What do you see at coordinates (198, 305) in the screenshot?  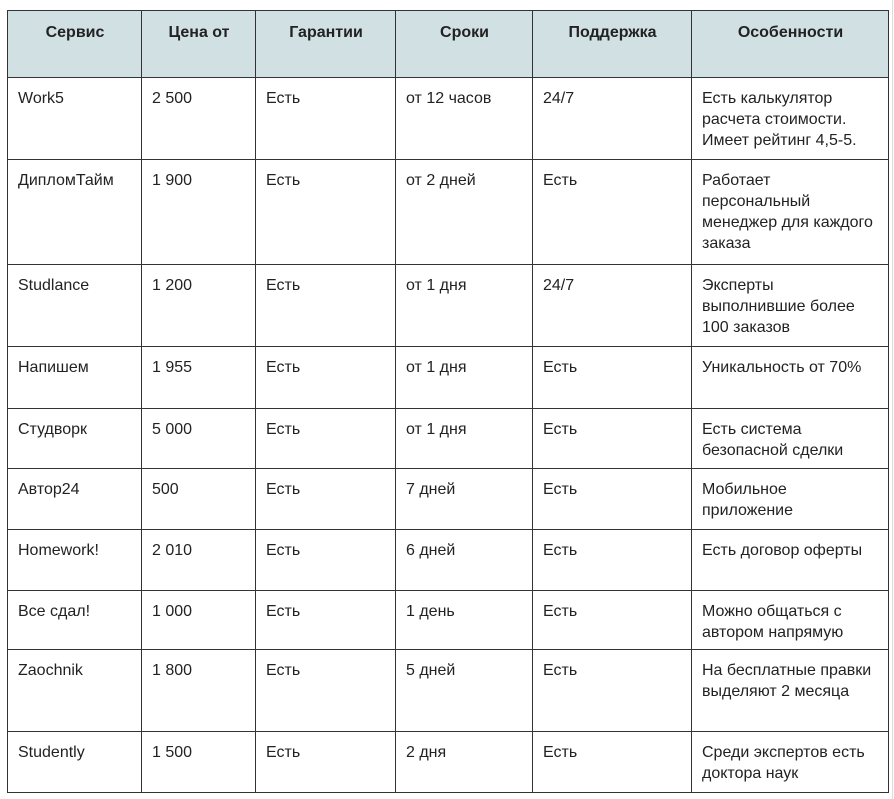 I see `table-cell: 1 200` at bounding box center [198, 305].